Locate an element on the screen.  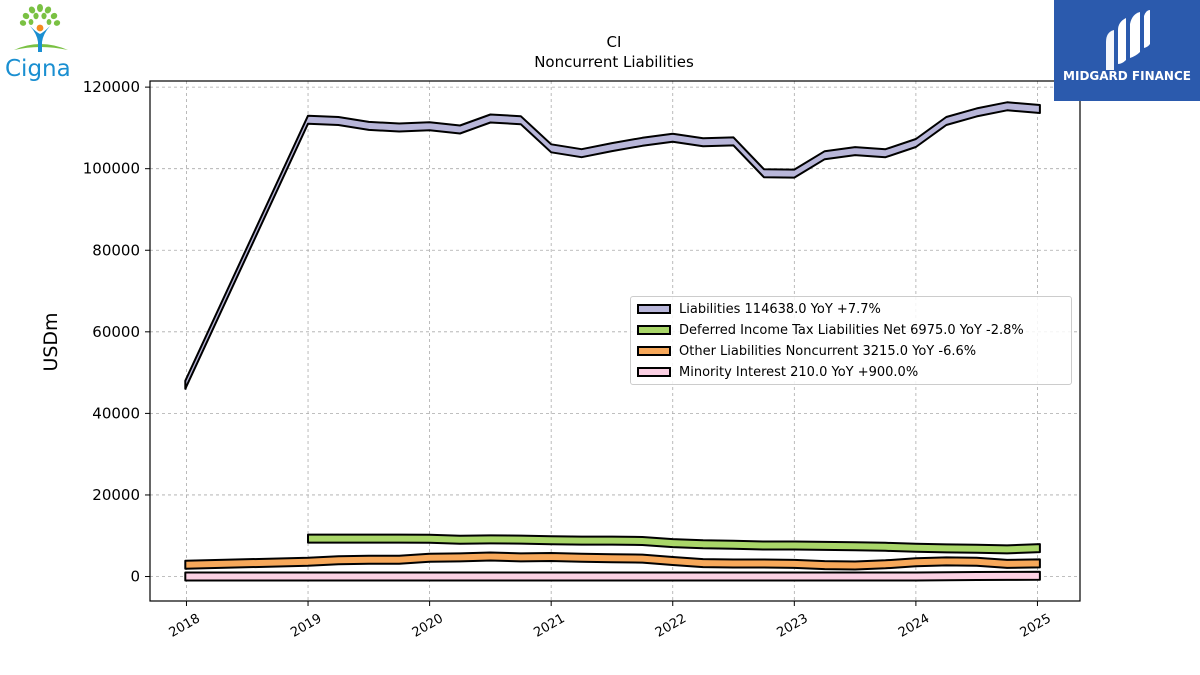
legend-label-minority-interest: Minority Interest 210.0 YoY +900.0% is located at coordinates (799, 372).